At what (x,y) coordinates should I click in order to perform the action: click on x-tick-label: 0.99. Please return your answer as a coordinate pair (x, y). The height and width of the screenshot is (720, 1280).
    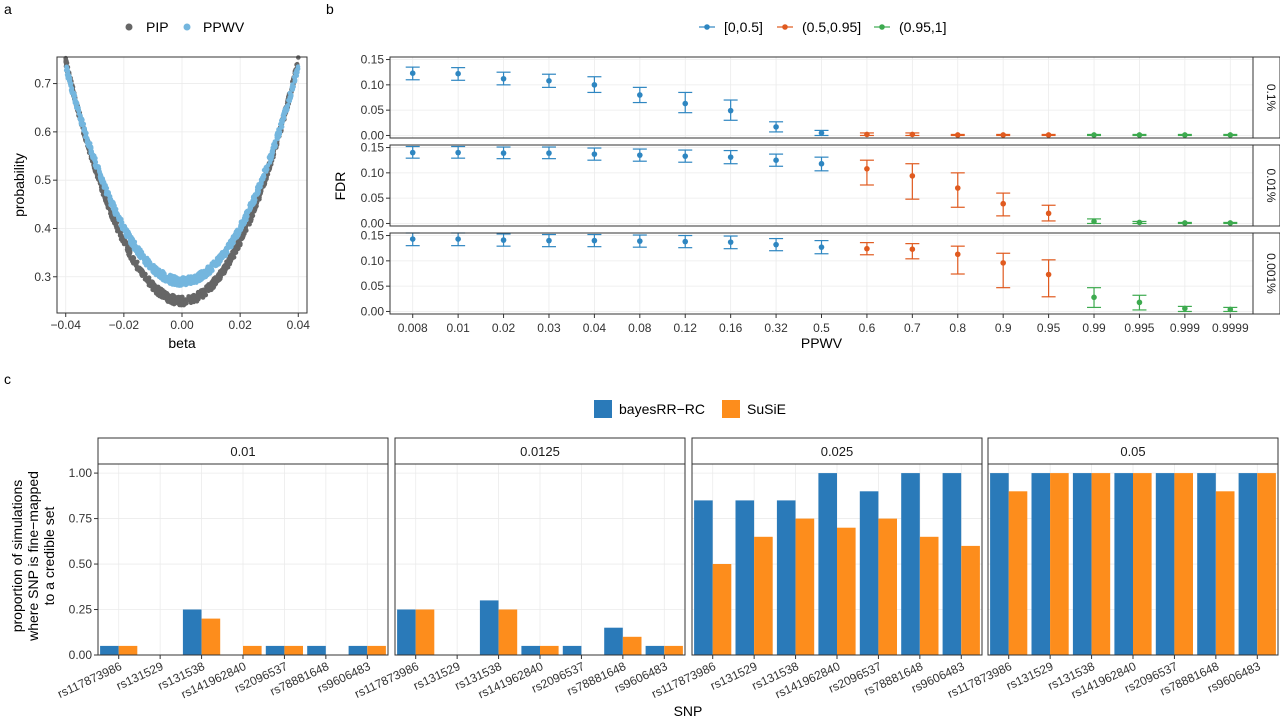
    Looking at the image, I should click on (1094, 328).